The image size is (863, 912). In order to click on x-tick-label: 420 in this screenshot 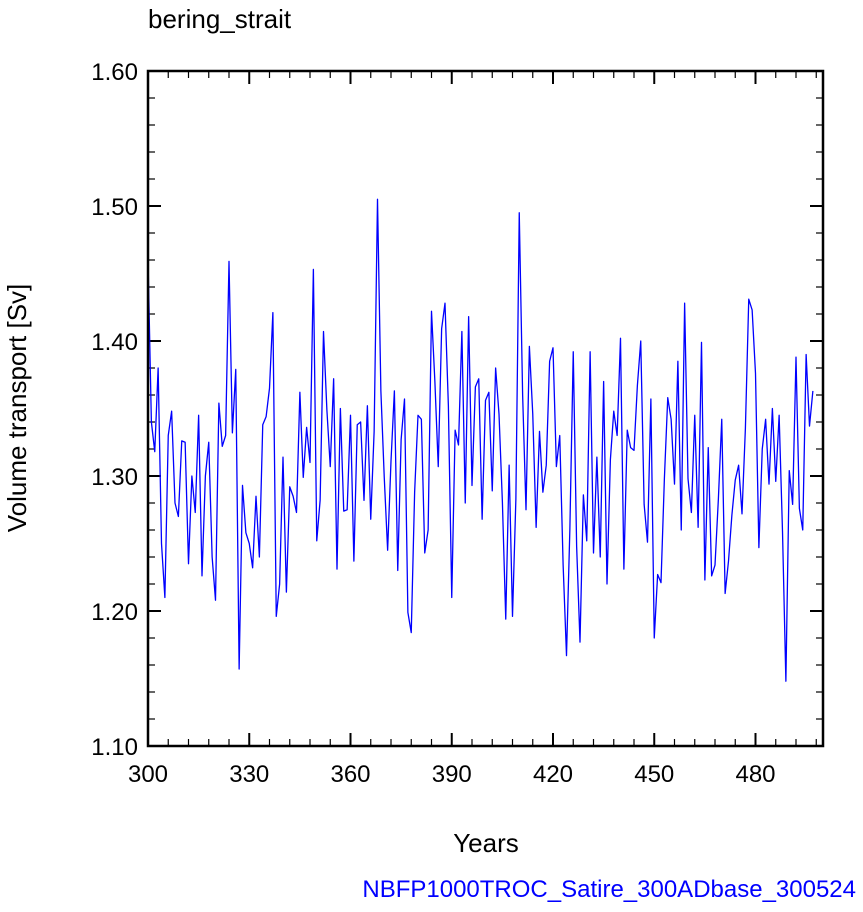, I will do `click(553, 774)`.